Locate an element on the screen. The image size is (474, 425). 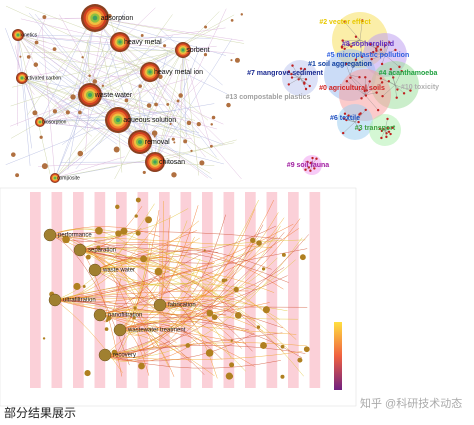
node-label: adsorption is located at coordinates (117, 18).